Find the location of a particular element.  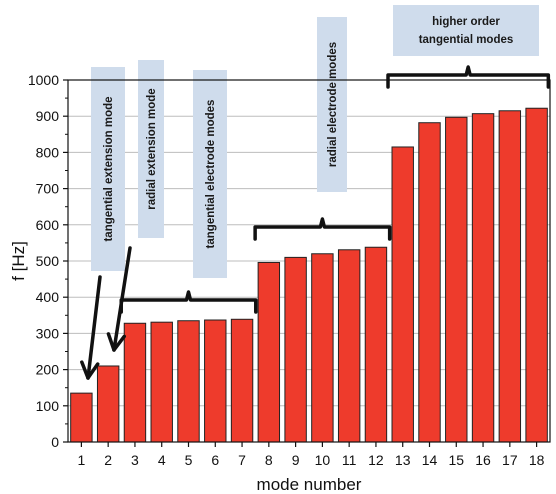

x-tick-label: 15 is located at coordinates (456, 460).